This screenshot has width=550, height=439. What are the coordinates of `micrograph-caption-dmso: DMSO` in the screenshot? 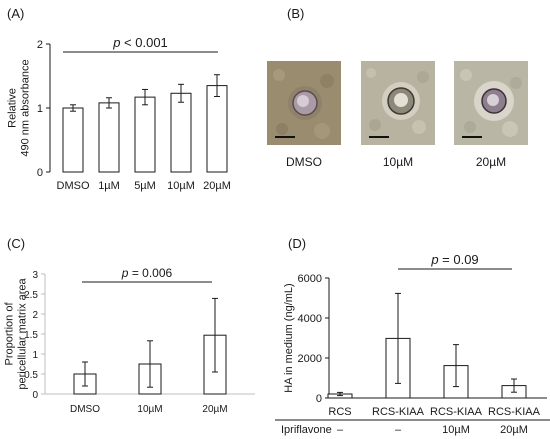 It's located at (304, 162).